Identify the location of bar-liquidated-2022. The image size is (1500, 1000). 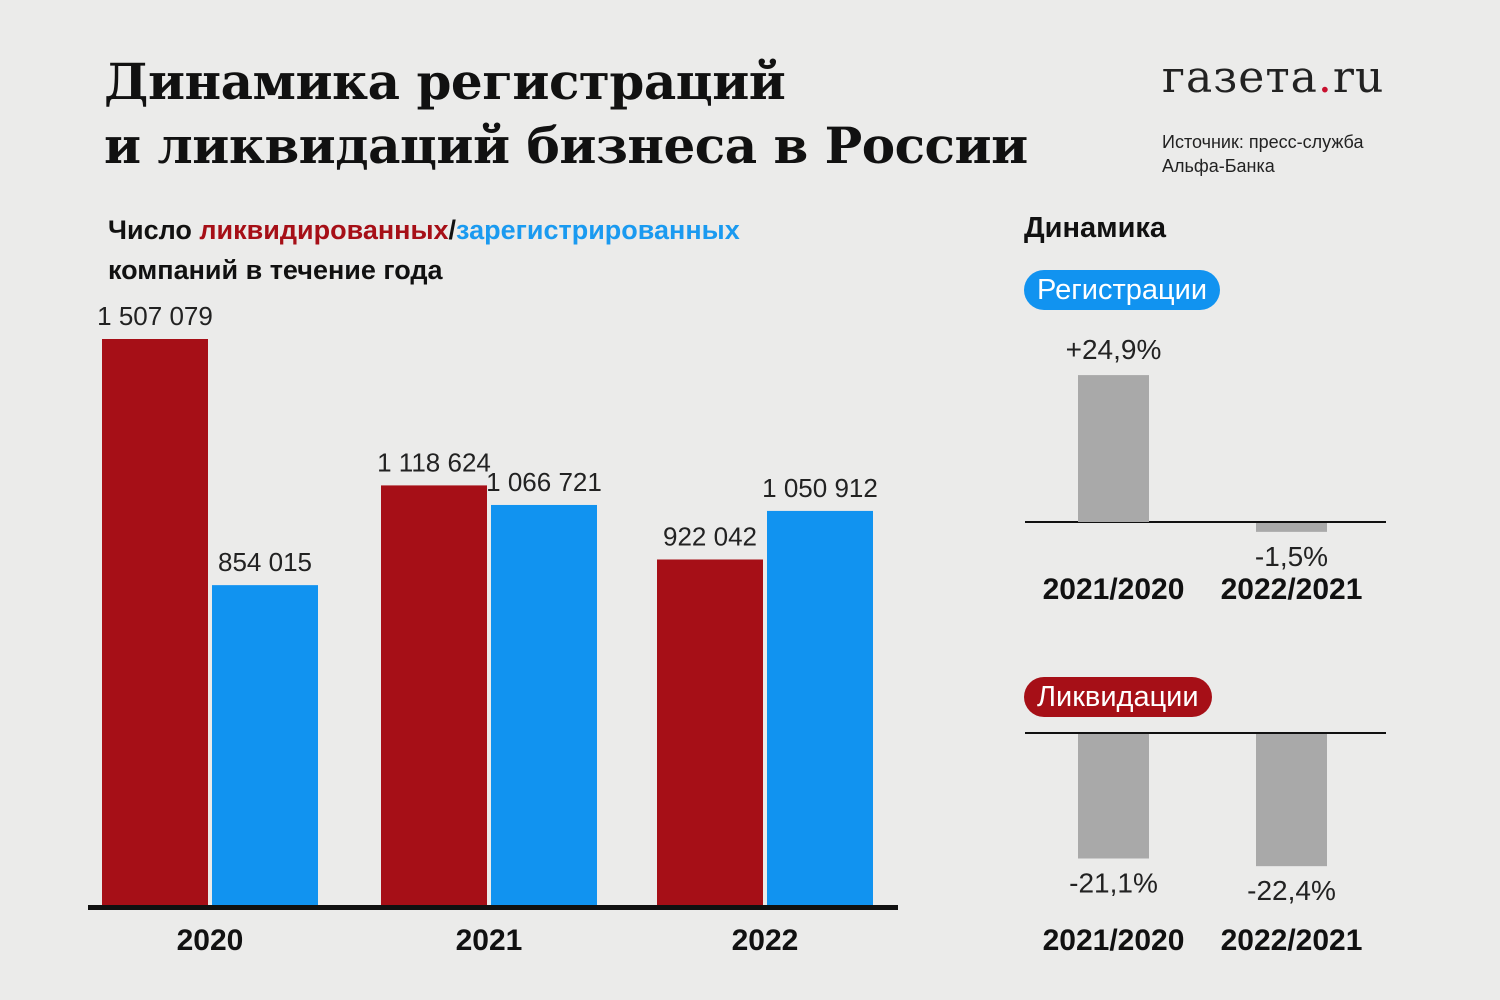
(710, 733).